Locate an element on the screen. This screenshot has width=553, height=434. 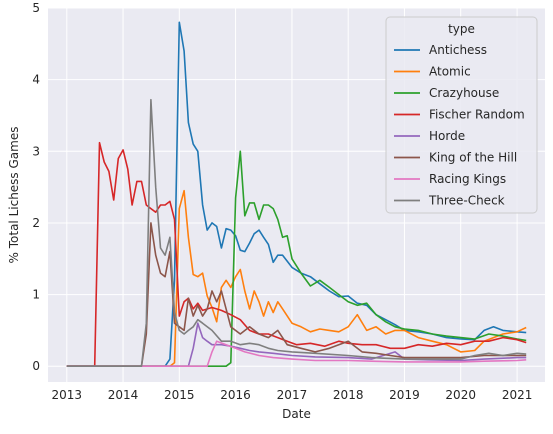
x-tick-label: 2018 is located at coordinates (348, 395).